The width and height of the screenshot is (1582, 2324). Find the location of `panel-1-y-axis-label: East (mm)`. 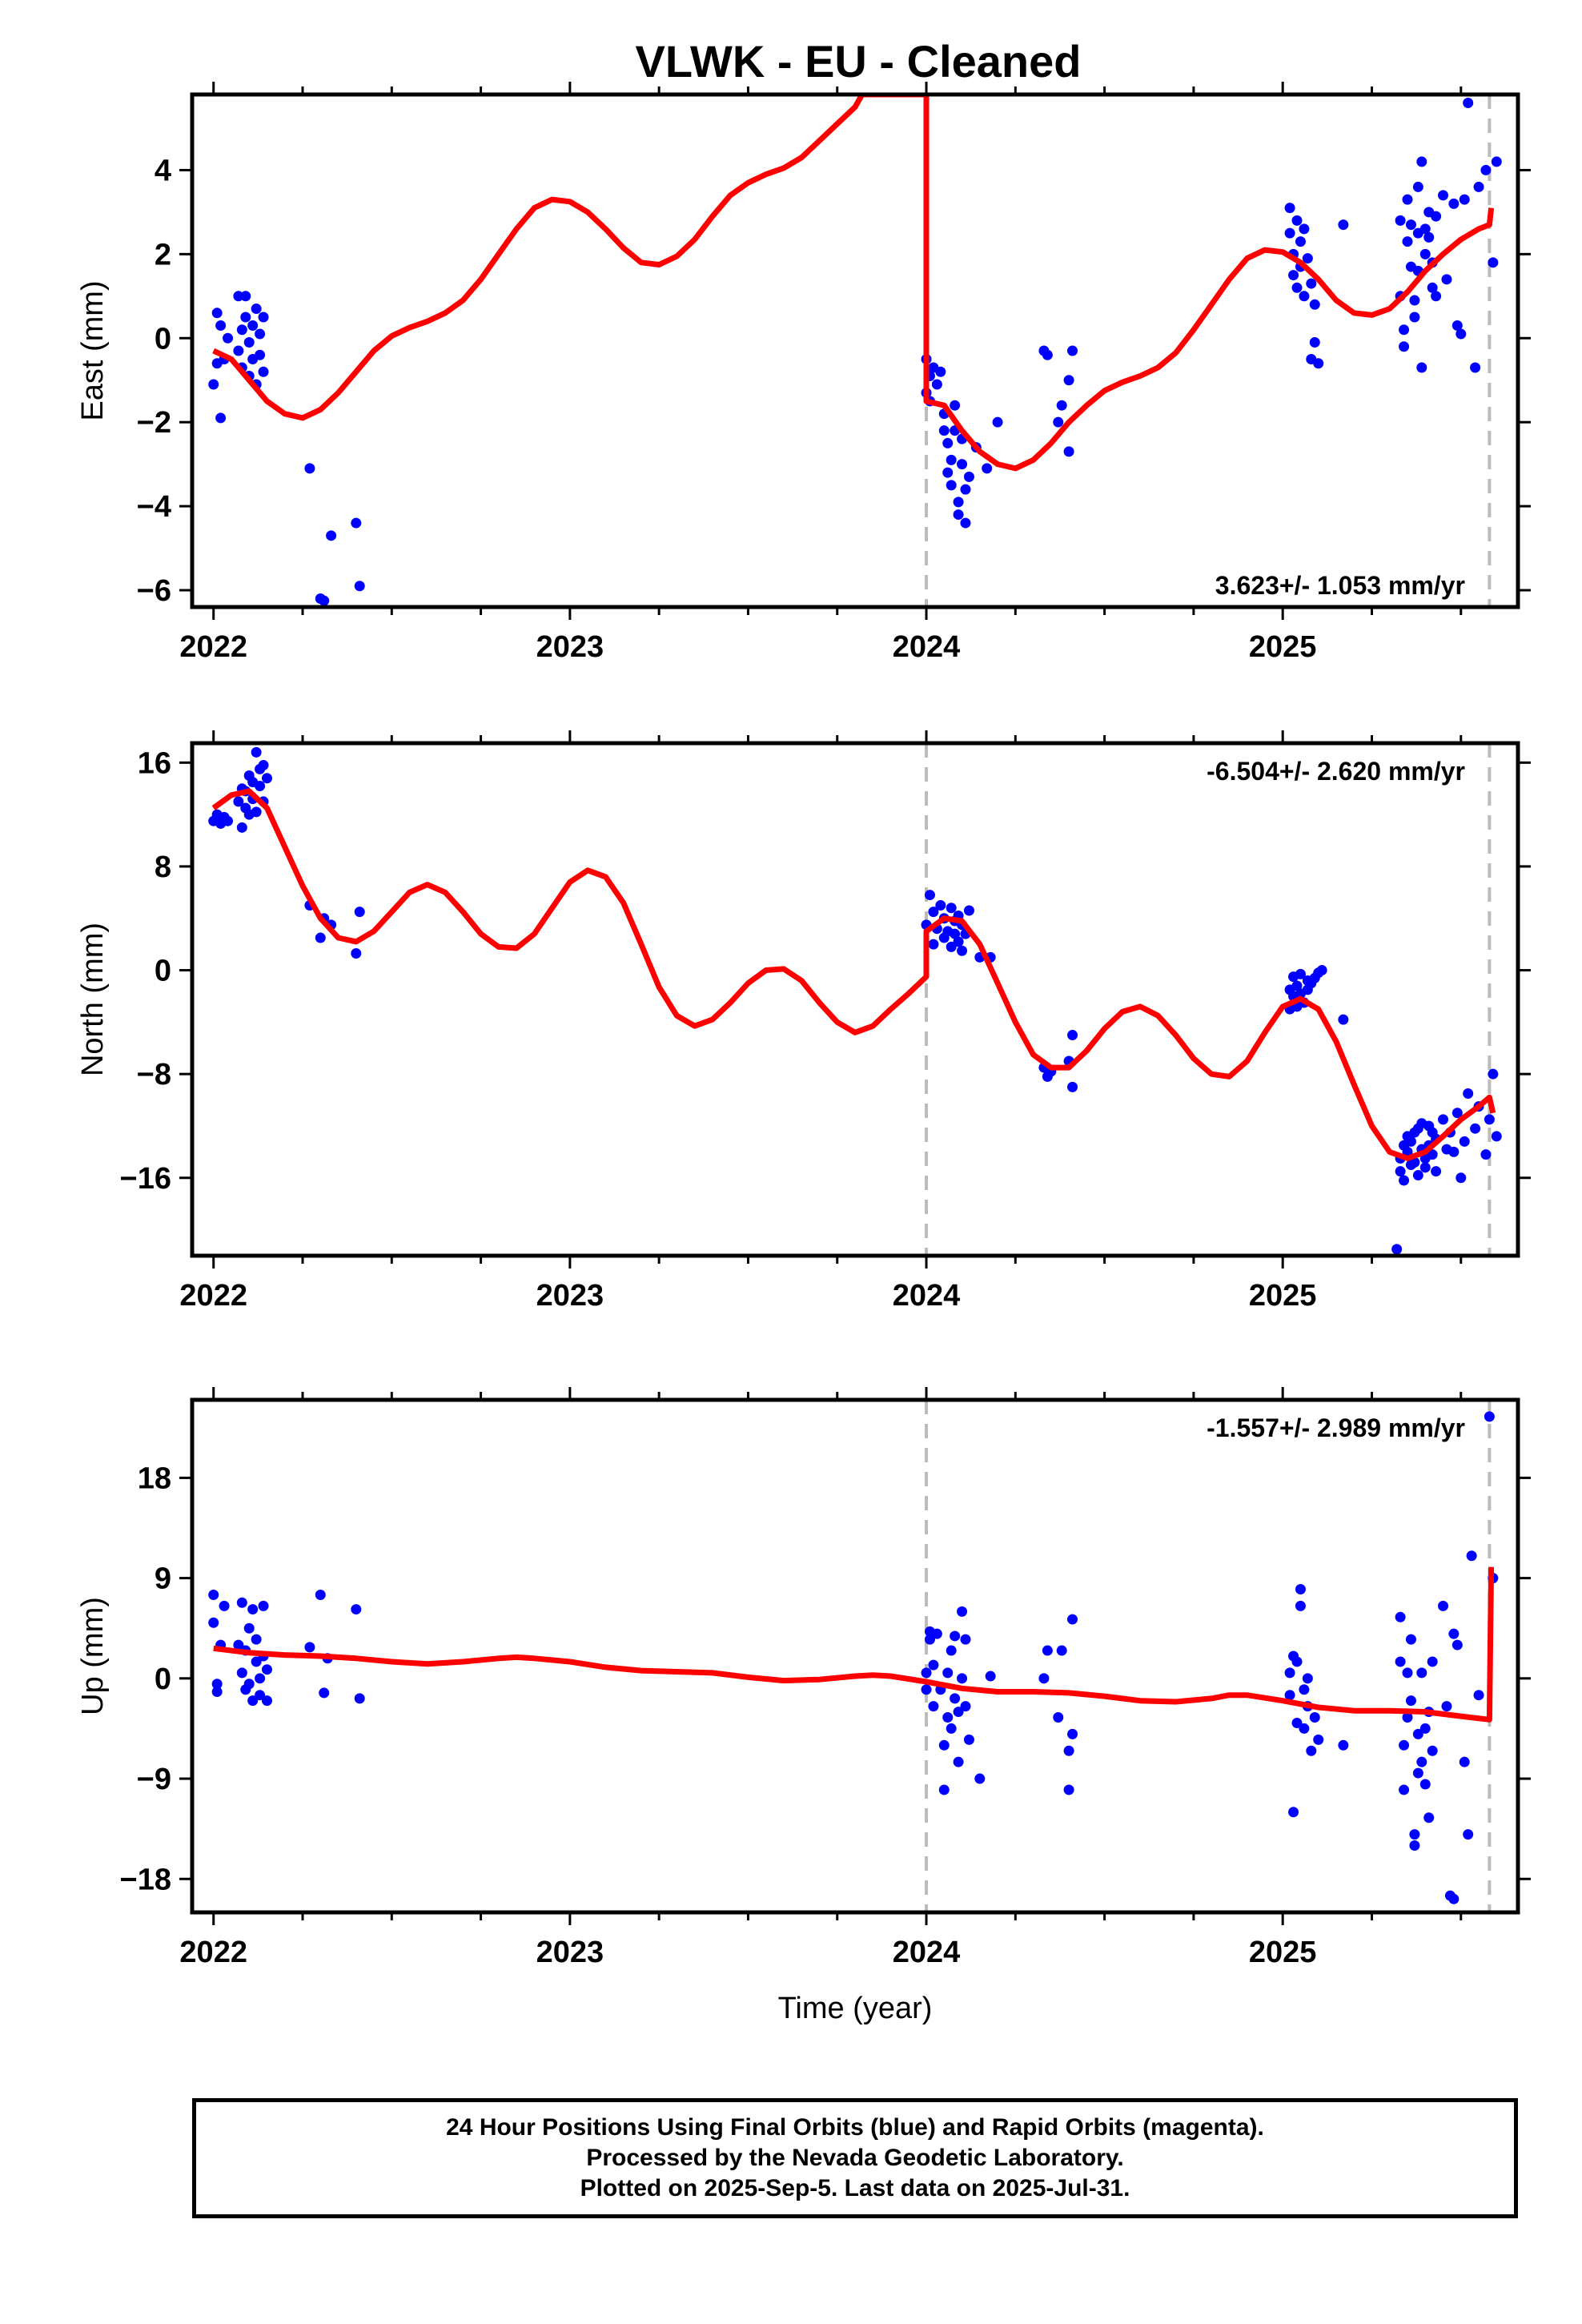

panel-1-y-axis-label: East (mm) is located at coordinates (93, 350).